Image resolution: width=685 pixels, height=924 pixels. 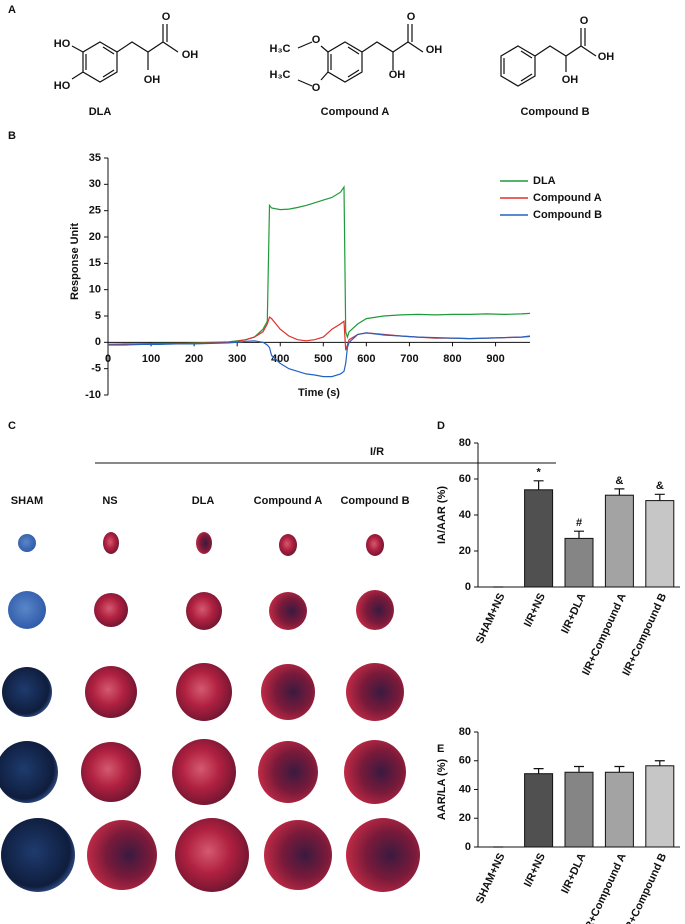 What do you see at coordinates (75, 261) in the screenshot?
I see `y-axis-label: Response Unit` at bounding box center [75, 261].